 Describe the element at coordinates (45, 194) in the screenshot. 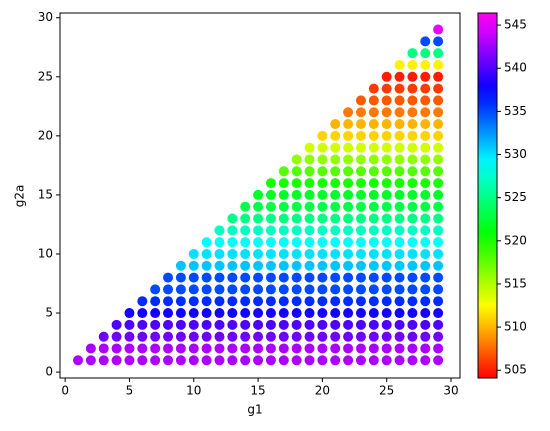

I see `y-tick-label: 15` at that location.